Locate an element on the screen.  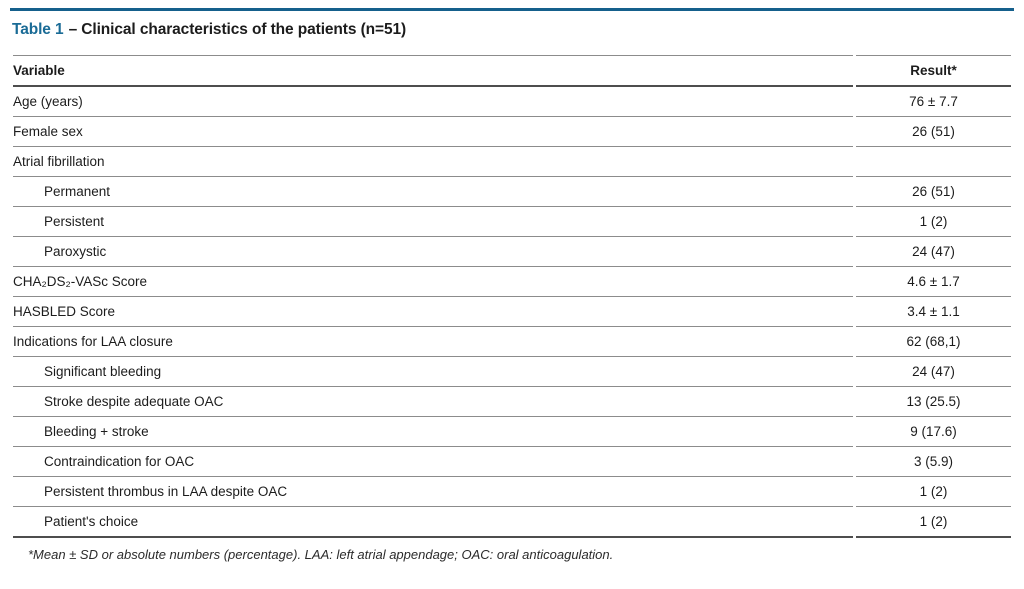
variable-cell: Stroke despite adequate OAC is located at coordinates (433, 402).